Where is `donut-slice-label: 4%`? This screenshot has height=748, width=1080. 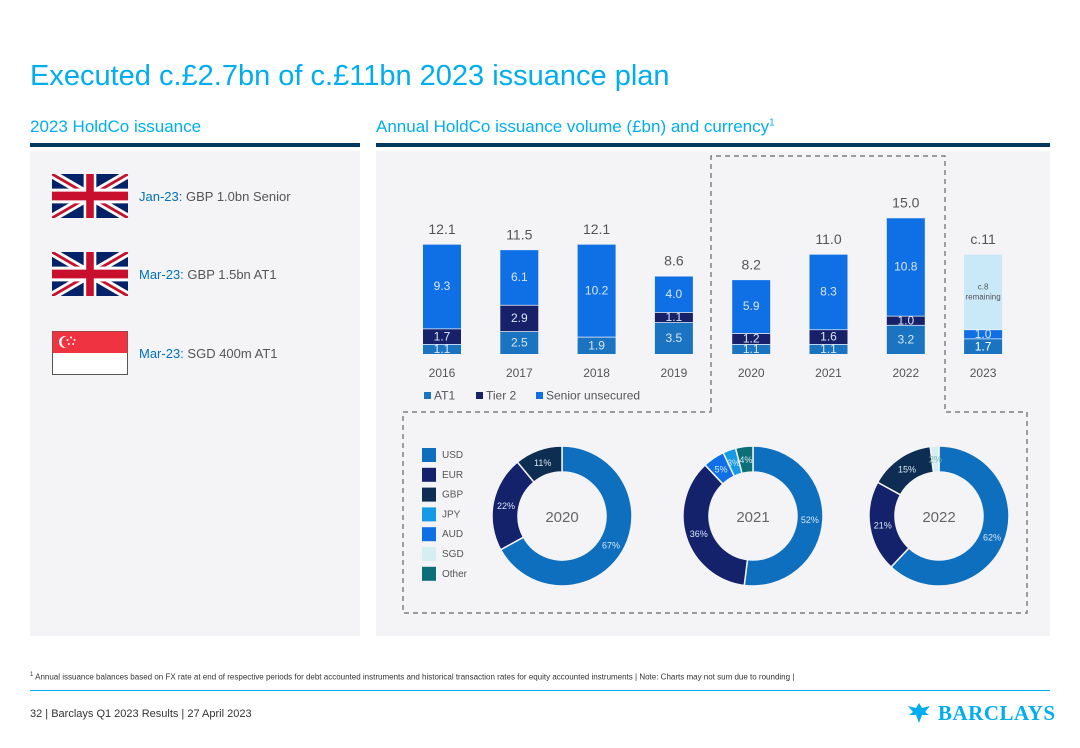 donut-slice-label: 4% is located at coordinates (745, 460).